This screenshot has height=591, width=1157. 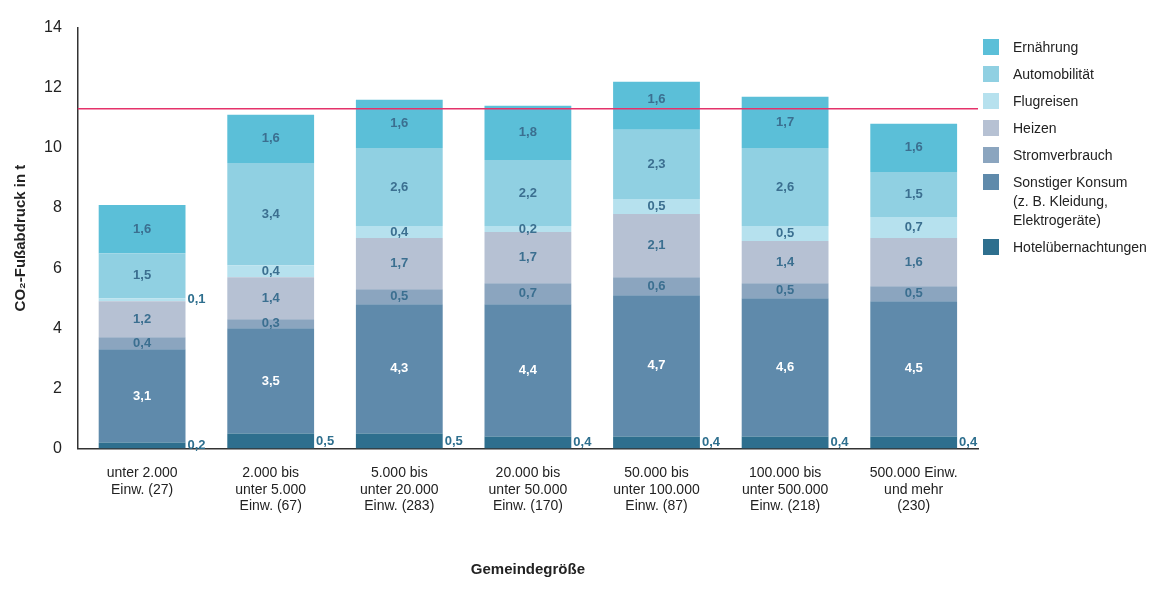 I want to click on y-tick-label: 4, so click(x=57, y=327).